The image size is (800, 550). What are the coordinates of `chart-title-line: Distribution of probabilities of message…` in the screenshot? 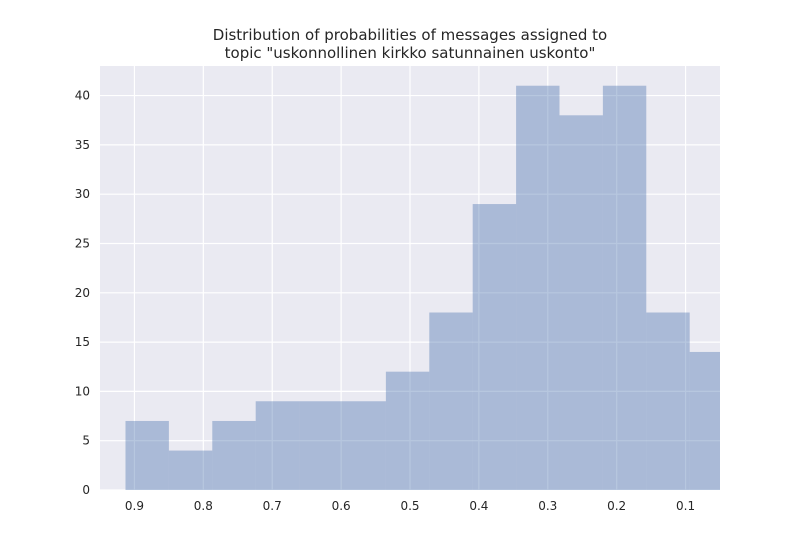 It's located at (410, 35).